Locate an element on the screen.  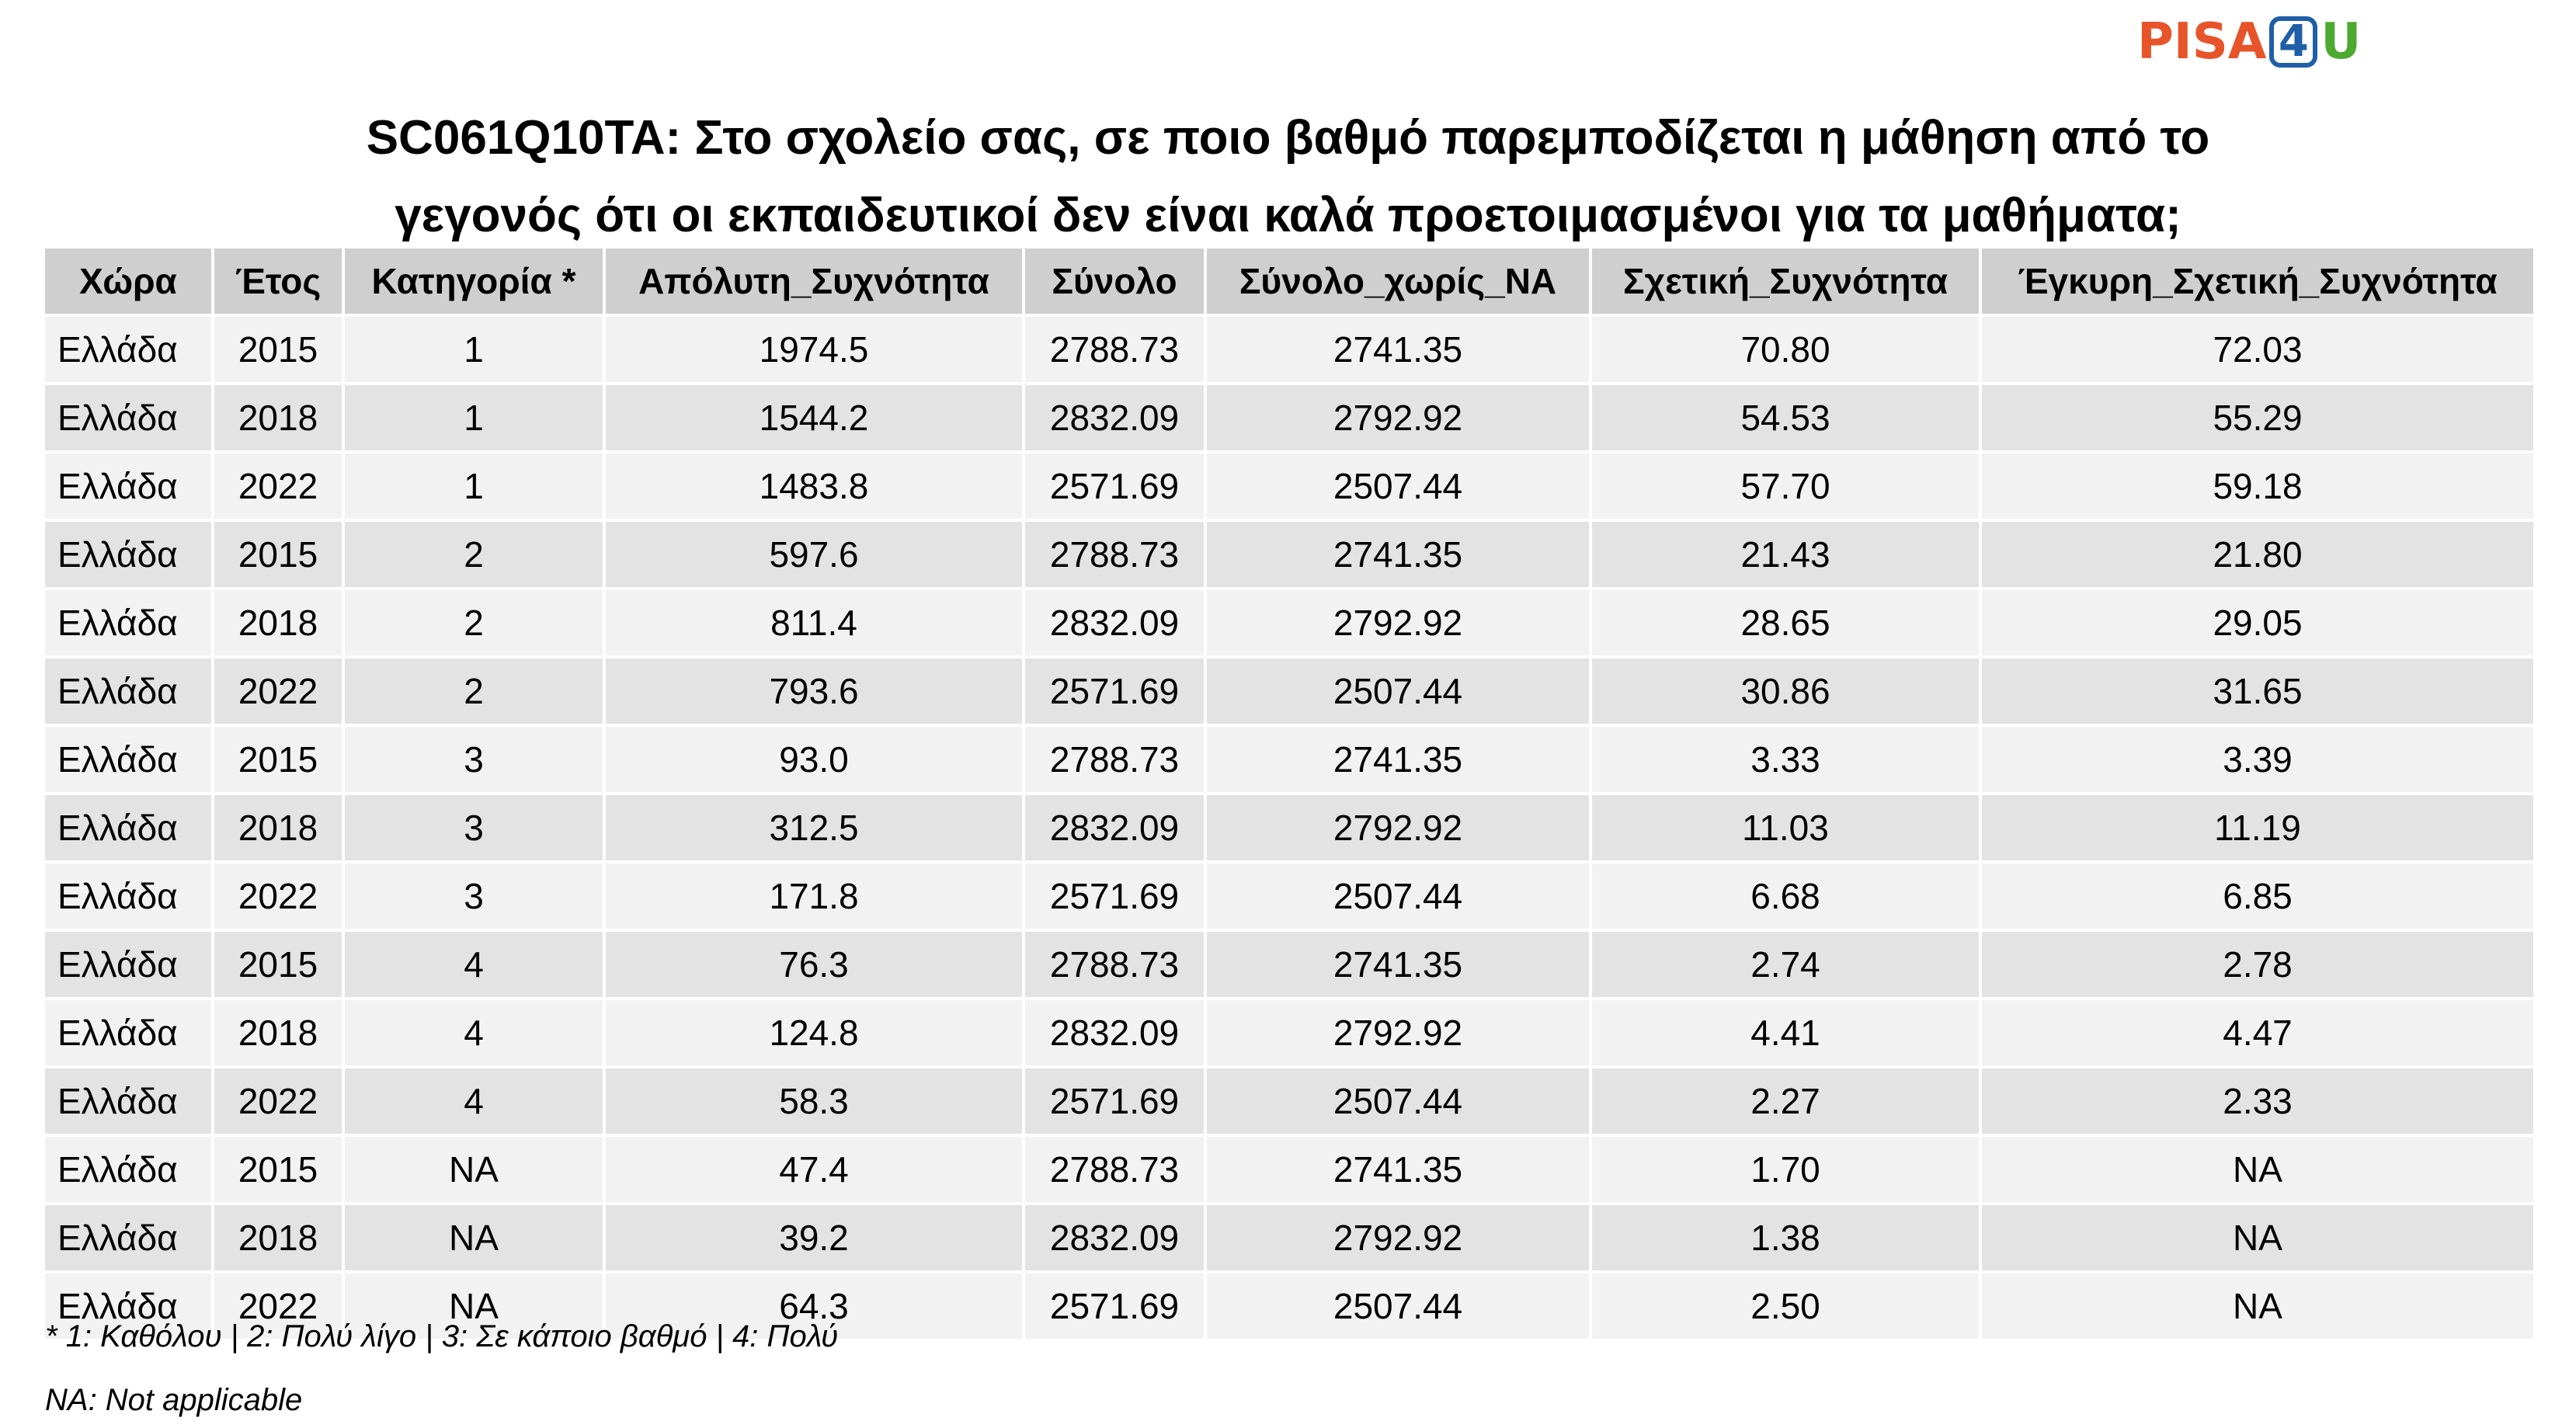
table-cell-absolute-frequency: 312.5 is located at coordinates (814, 829).